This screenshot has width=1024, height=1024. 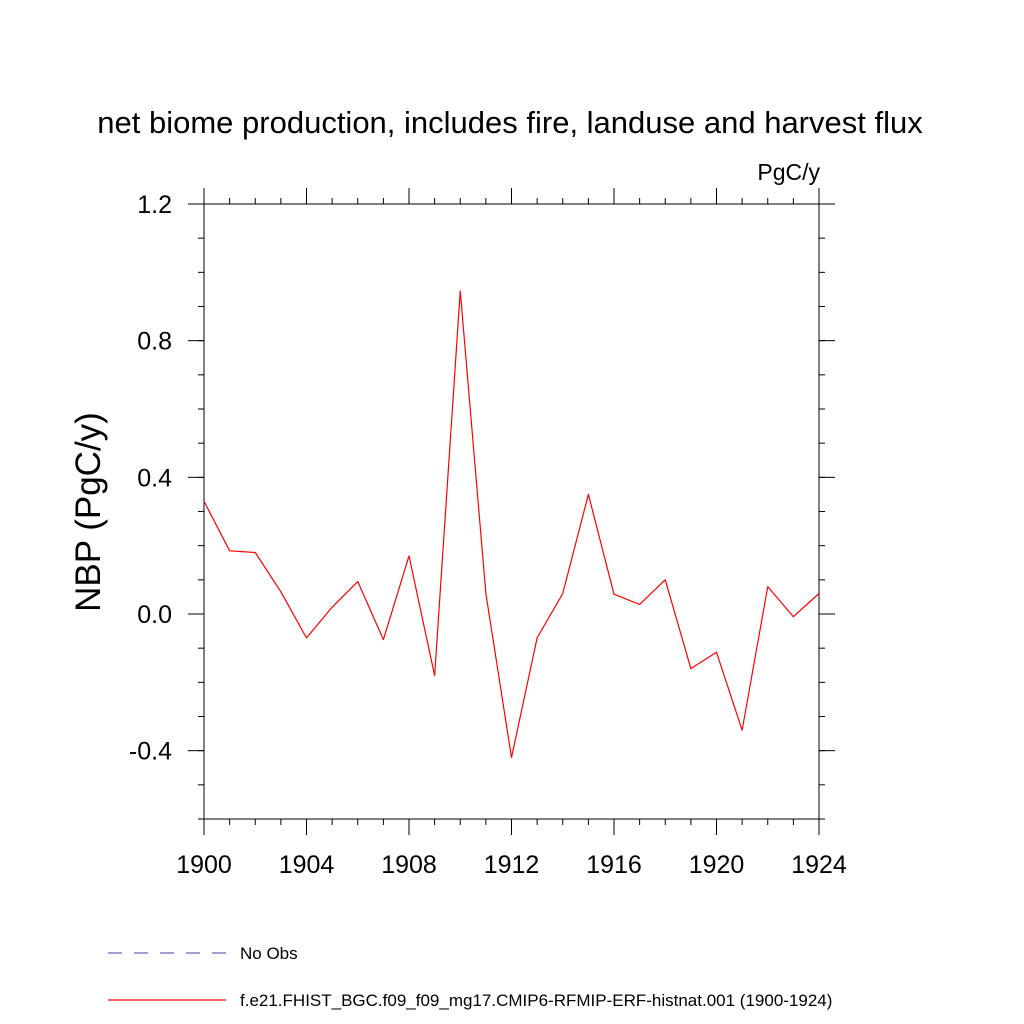 What do you see at coordinates (204, 865) in the screenshot?
I see `x-tick-label: 1900` at bounding box center [204, 865].